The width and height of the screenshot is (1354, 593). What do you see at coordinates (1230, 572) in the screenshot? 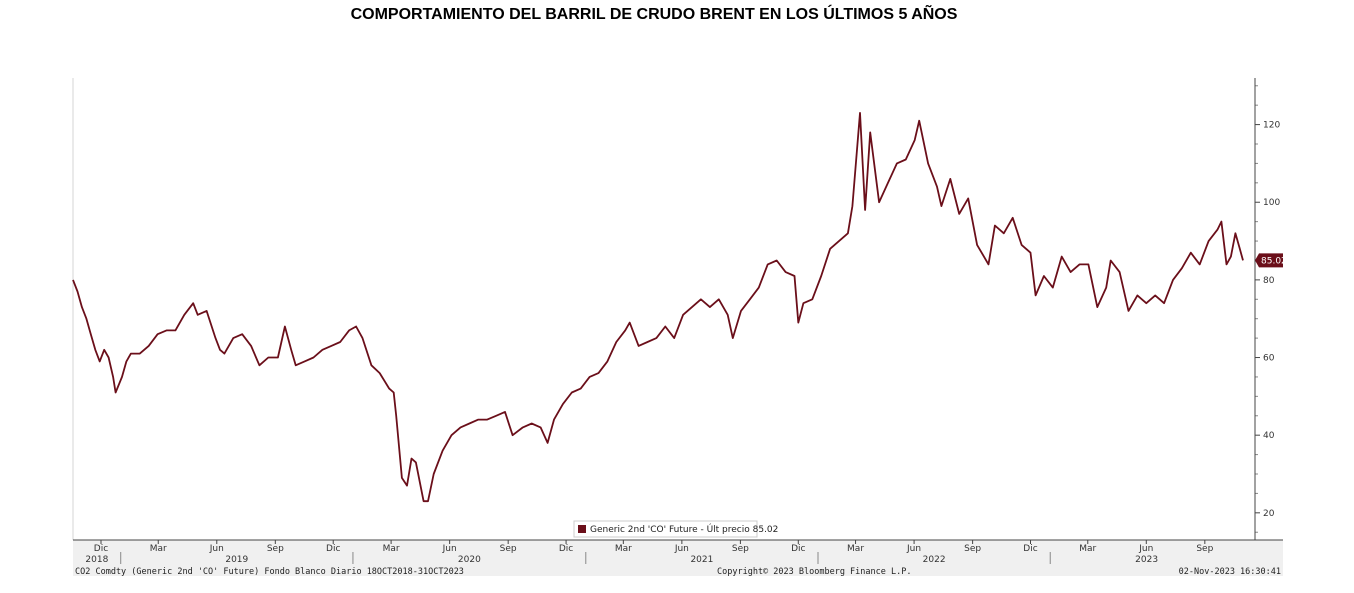
I see `footer-right: 02-Nov-2023 16:30:41` at bounding box center [1230, 572].